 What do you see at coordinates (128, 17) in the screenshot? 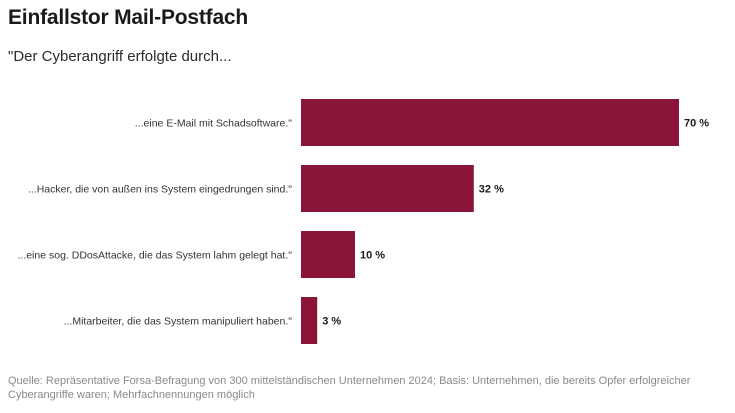
I see `chart-title: Einfallstor Mail-Postfach` at bounding box center [128, 17].